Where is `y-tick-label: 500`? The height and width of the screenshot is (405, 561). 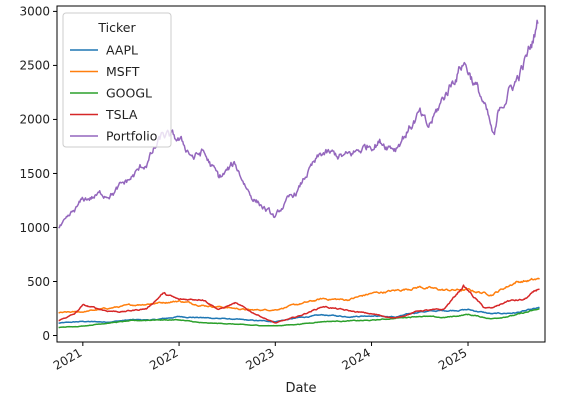
y-tick-label: 500 is located at coordinates (38, 282).